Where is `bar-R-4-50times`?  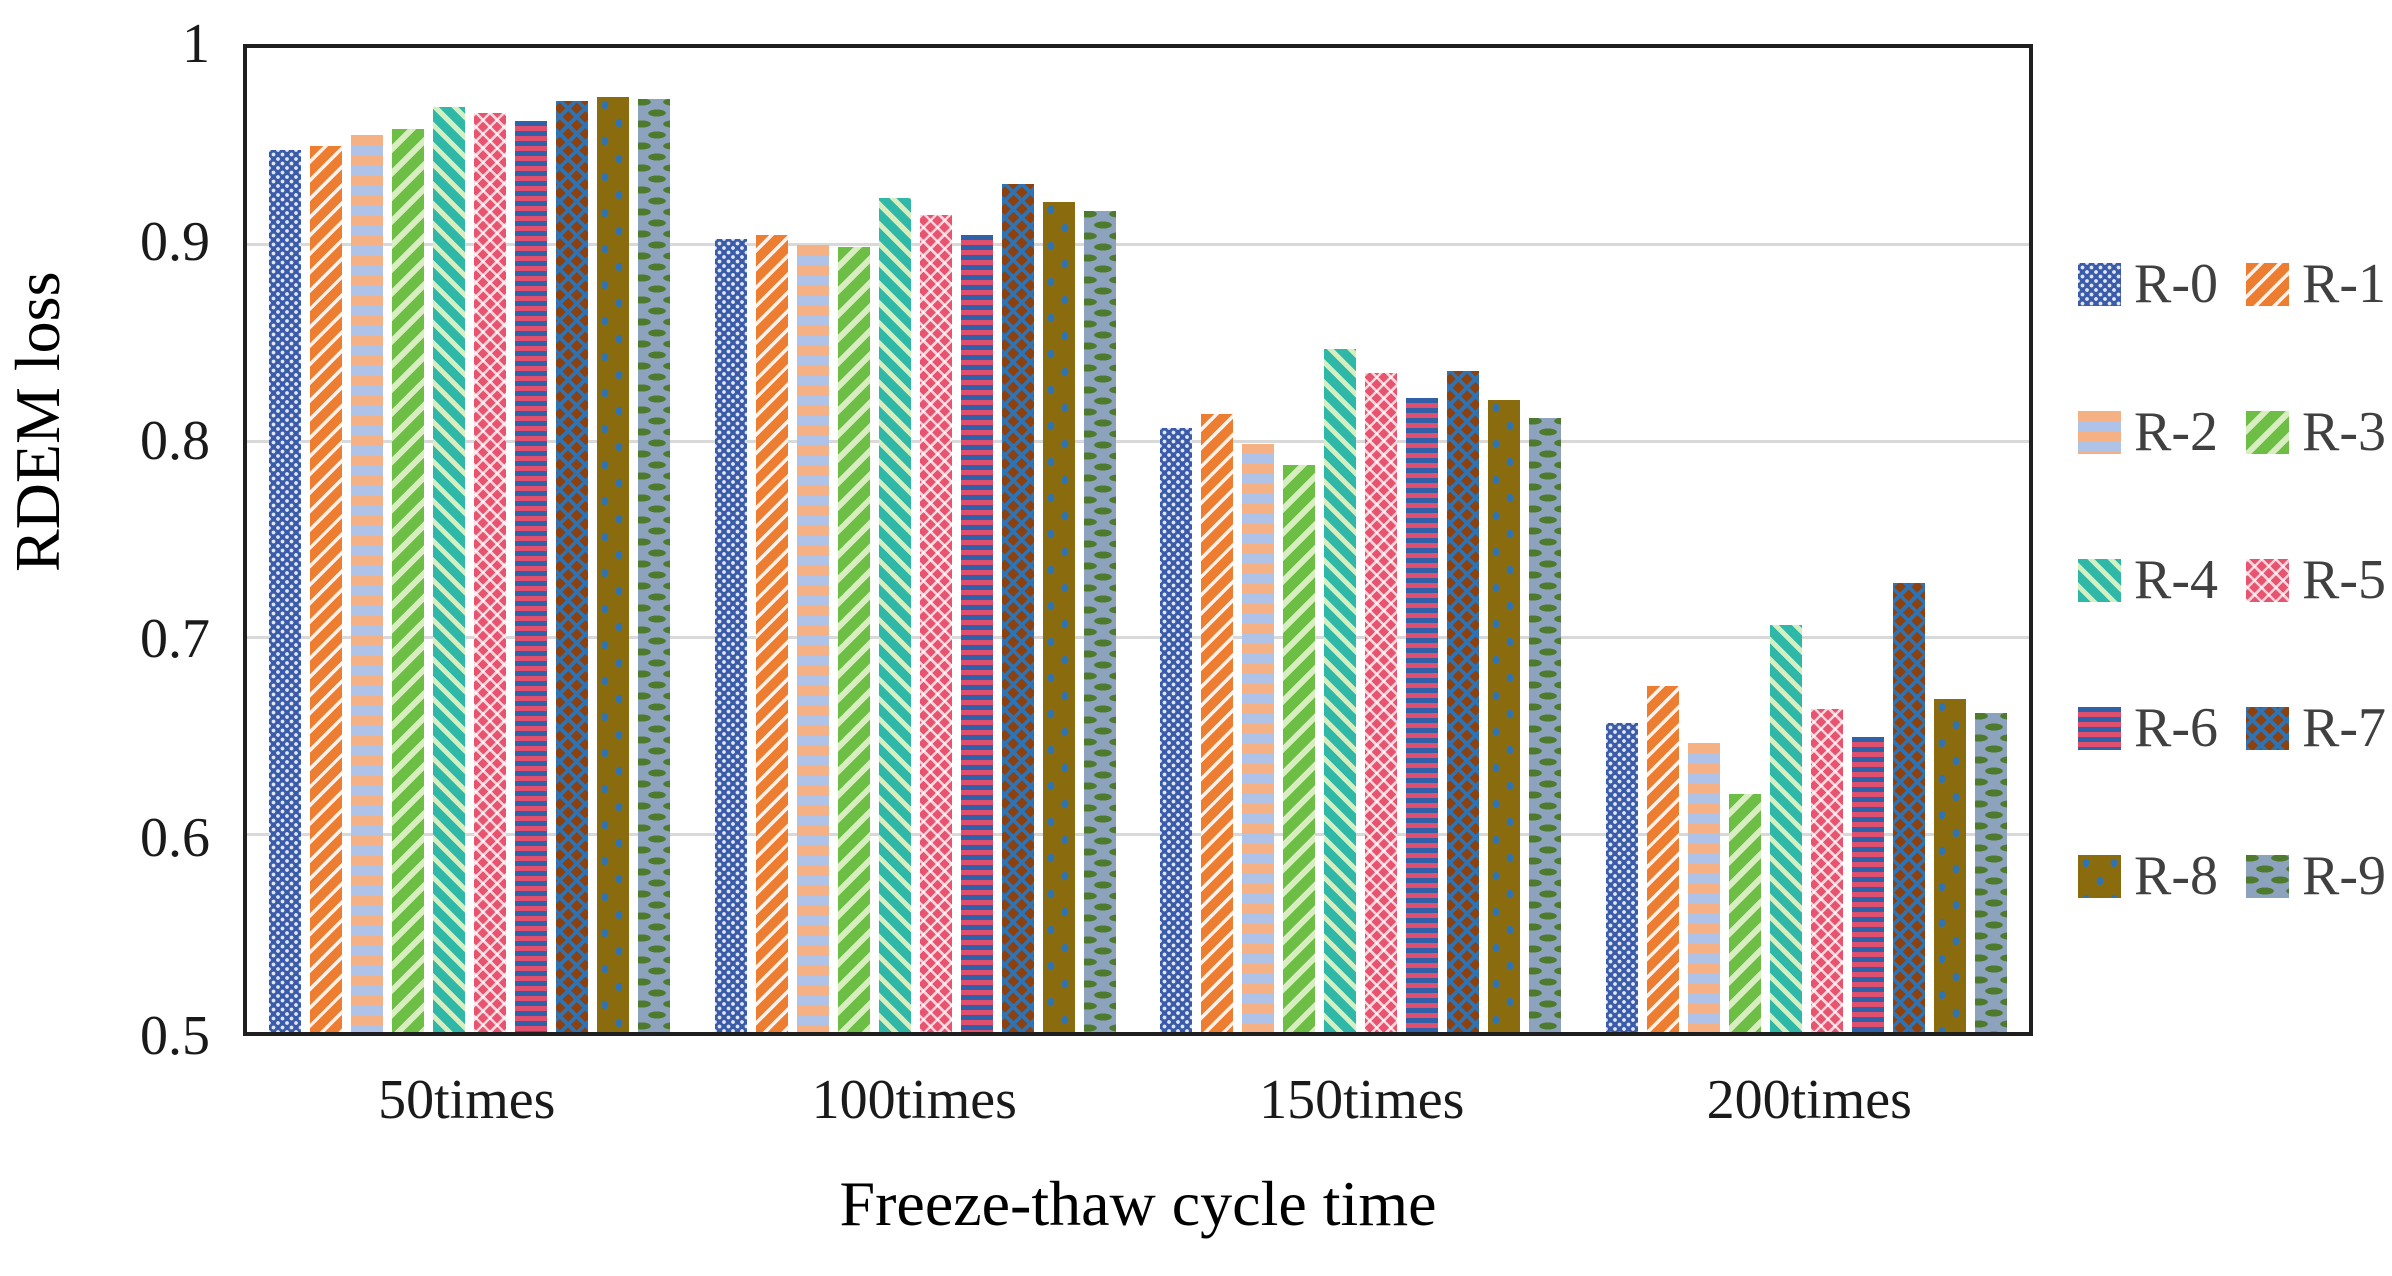
bar-R-4-50times is located at coordinates (449, 569).